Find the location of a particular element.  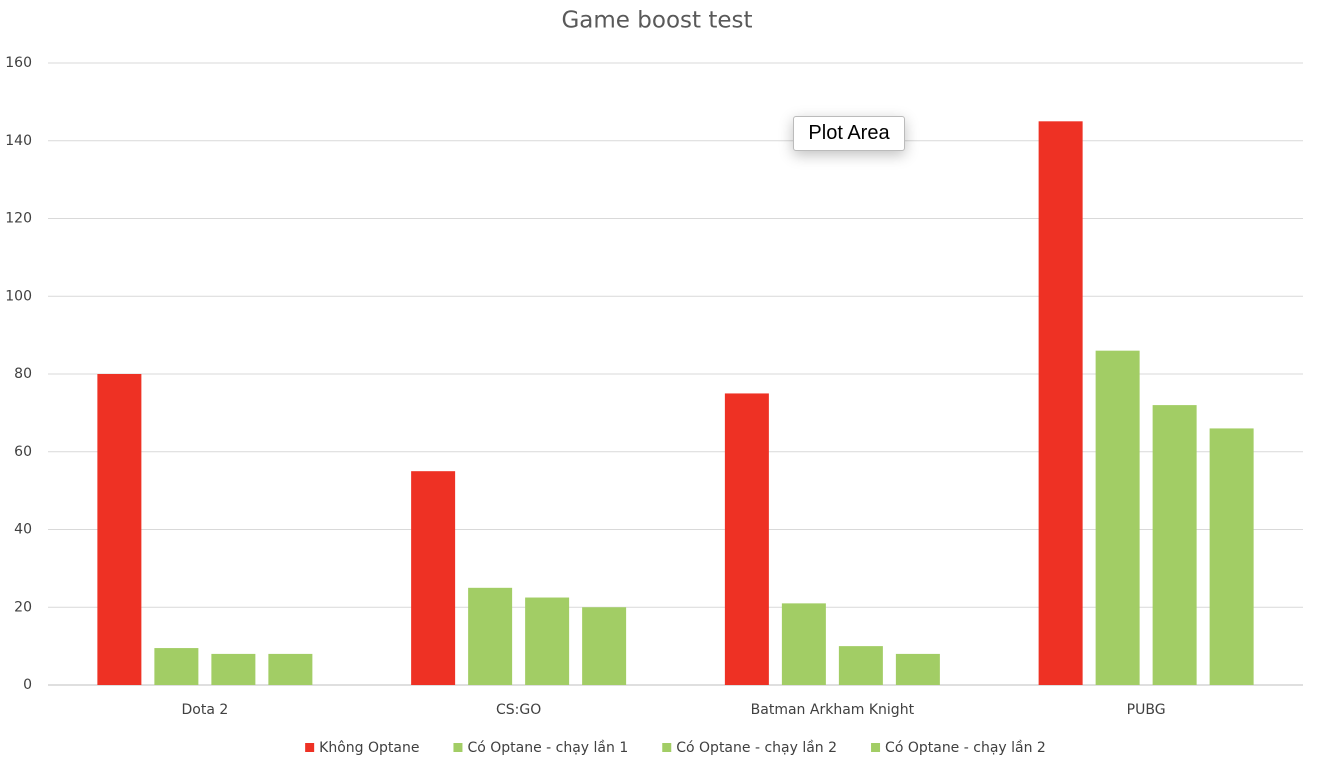

x-tick-label: Dota 2 is located at coordinates (204, 710).